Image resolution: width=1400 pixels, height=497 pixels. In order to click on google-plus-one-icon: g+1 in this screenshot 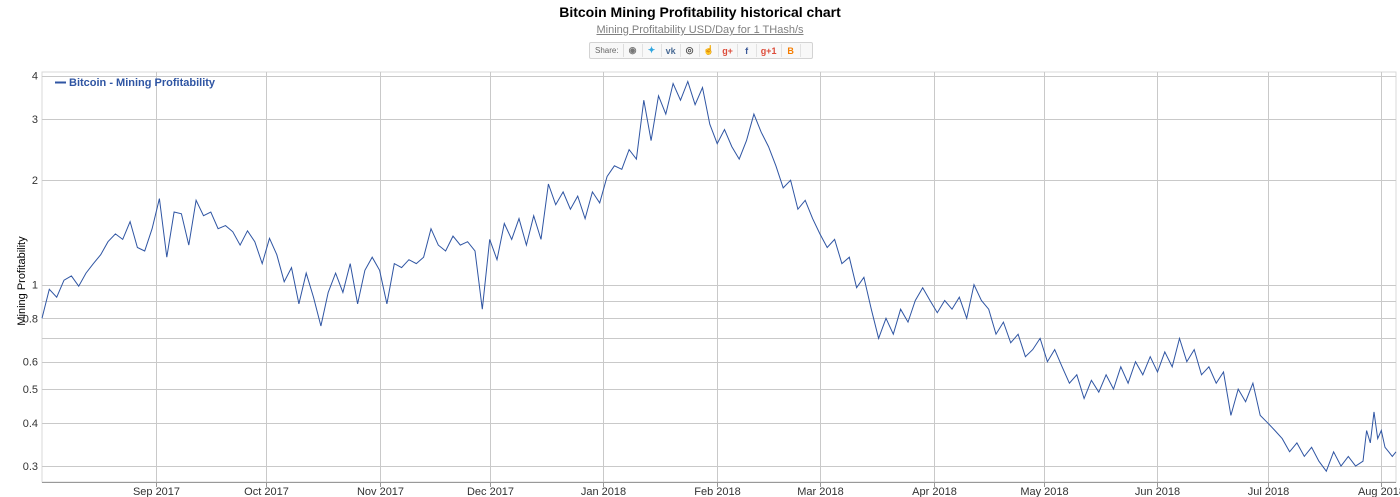, I will do `click(769, 50)`.